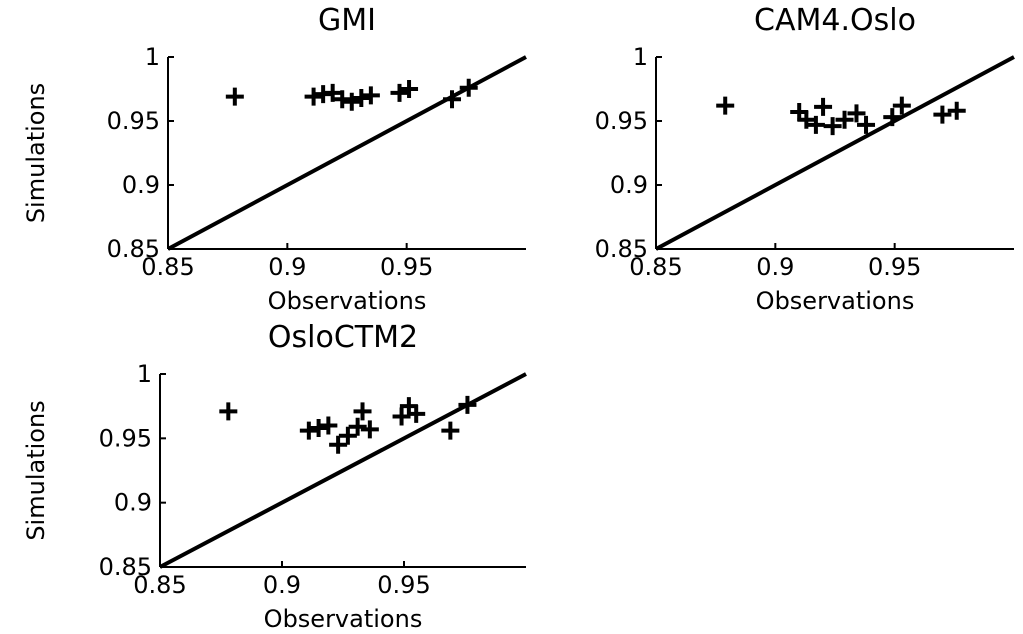 The image size is (1023, 634). Describe the element at coordinates (347, 20) in the screenshot. I see `panel-title: GMI` at that location.